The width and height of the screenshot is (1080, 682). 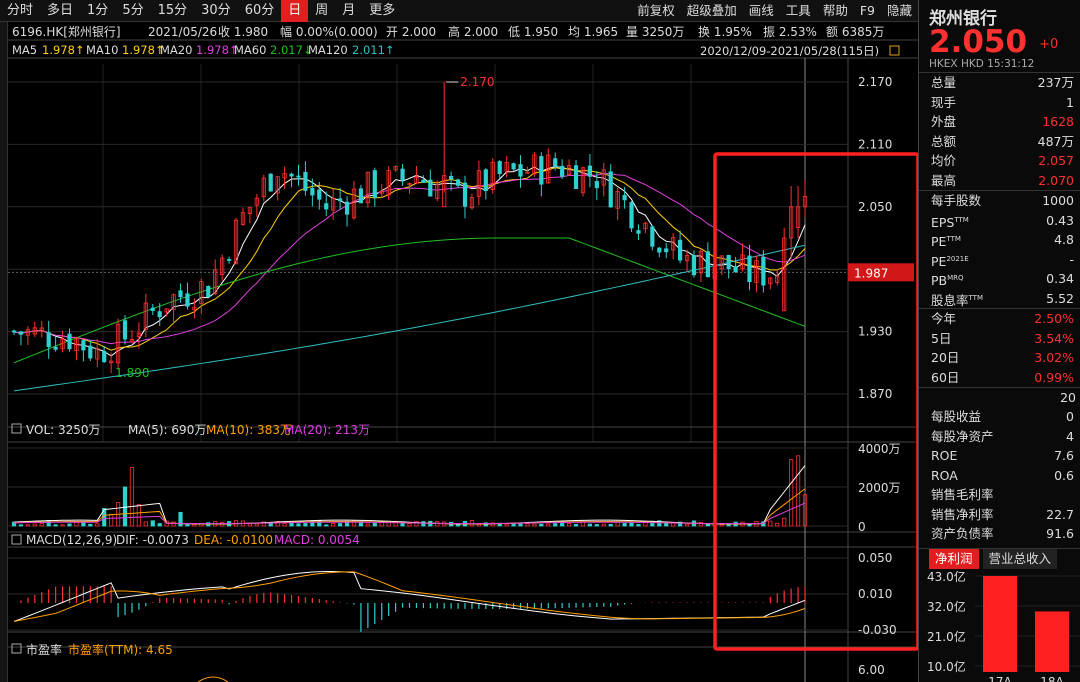 I want to click on vol-legend-3: MA(20): 213万, so click(x=327, y=430).